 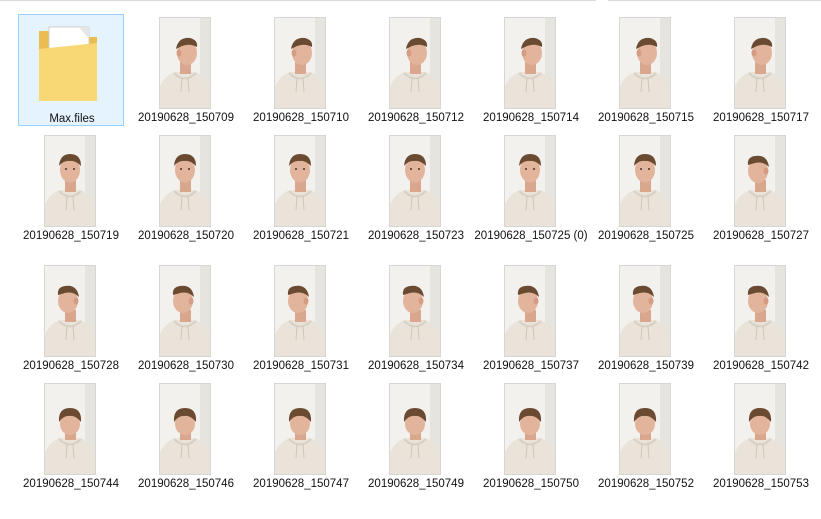 What do you see at coordinates (416, 366) in the screenshot?
I see `file-name-label: 20190628_150734` at bounding box center [416, 366].